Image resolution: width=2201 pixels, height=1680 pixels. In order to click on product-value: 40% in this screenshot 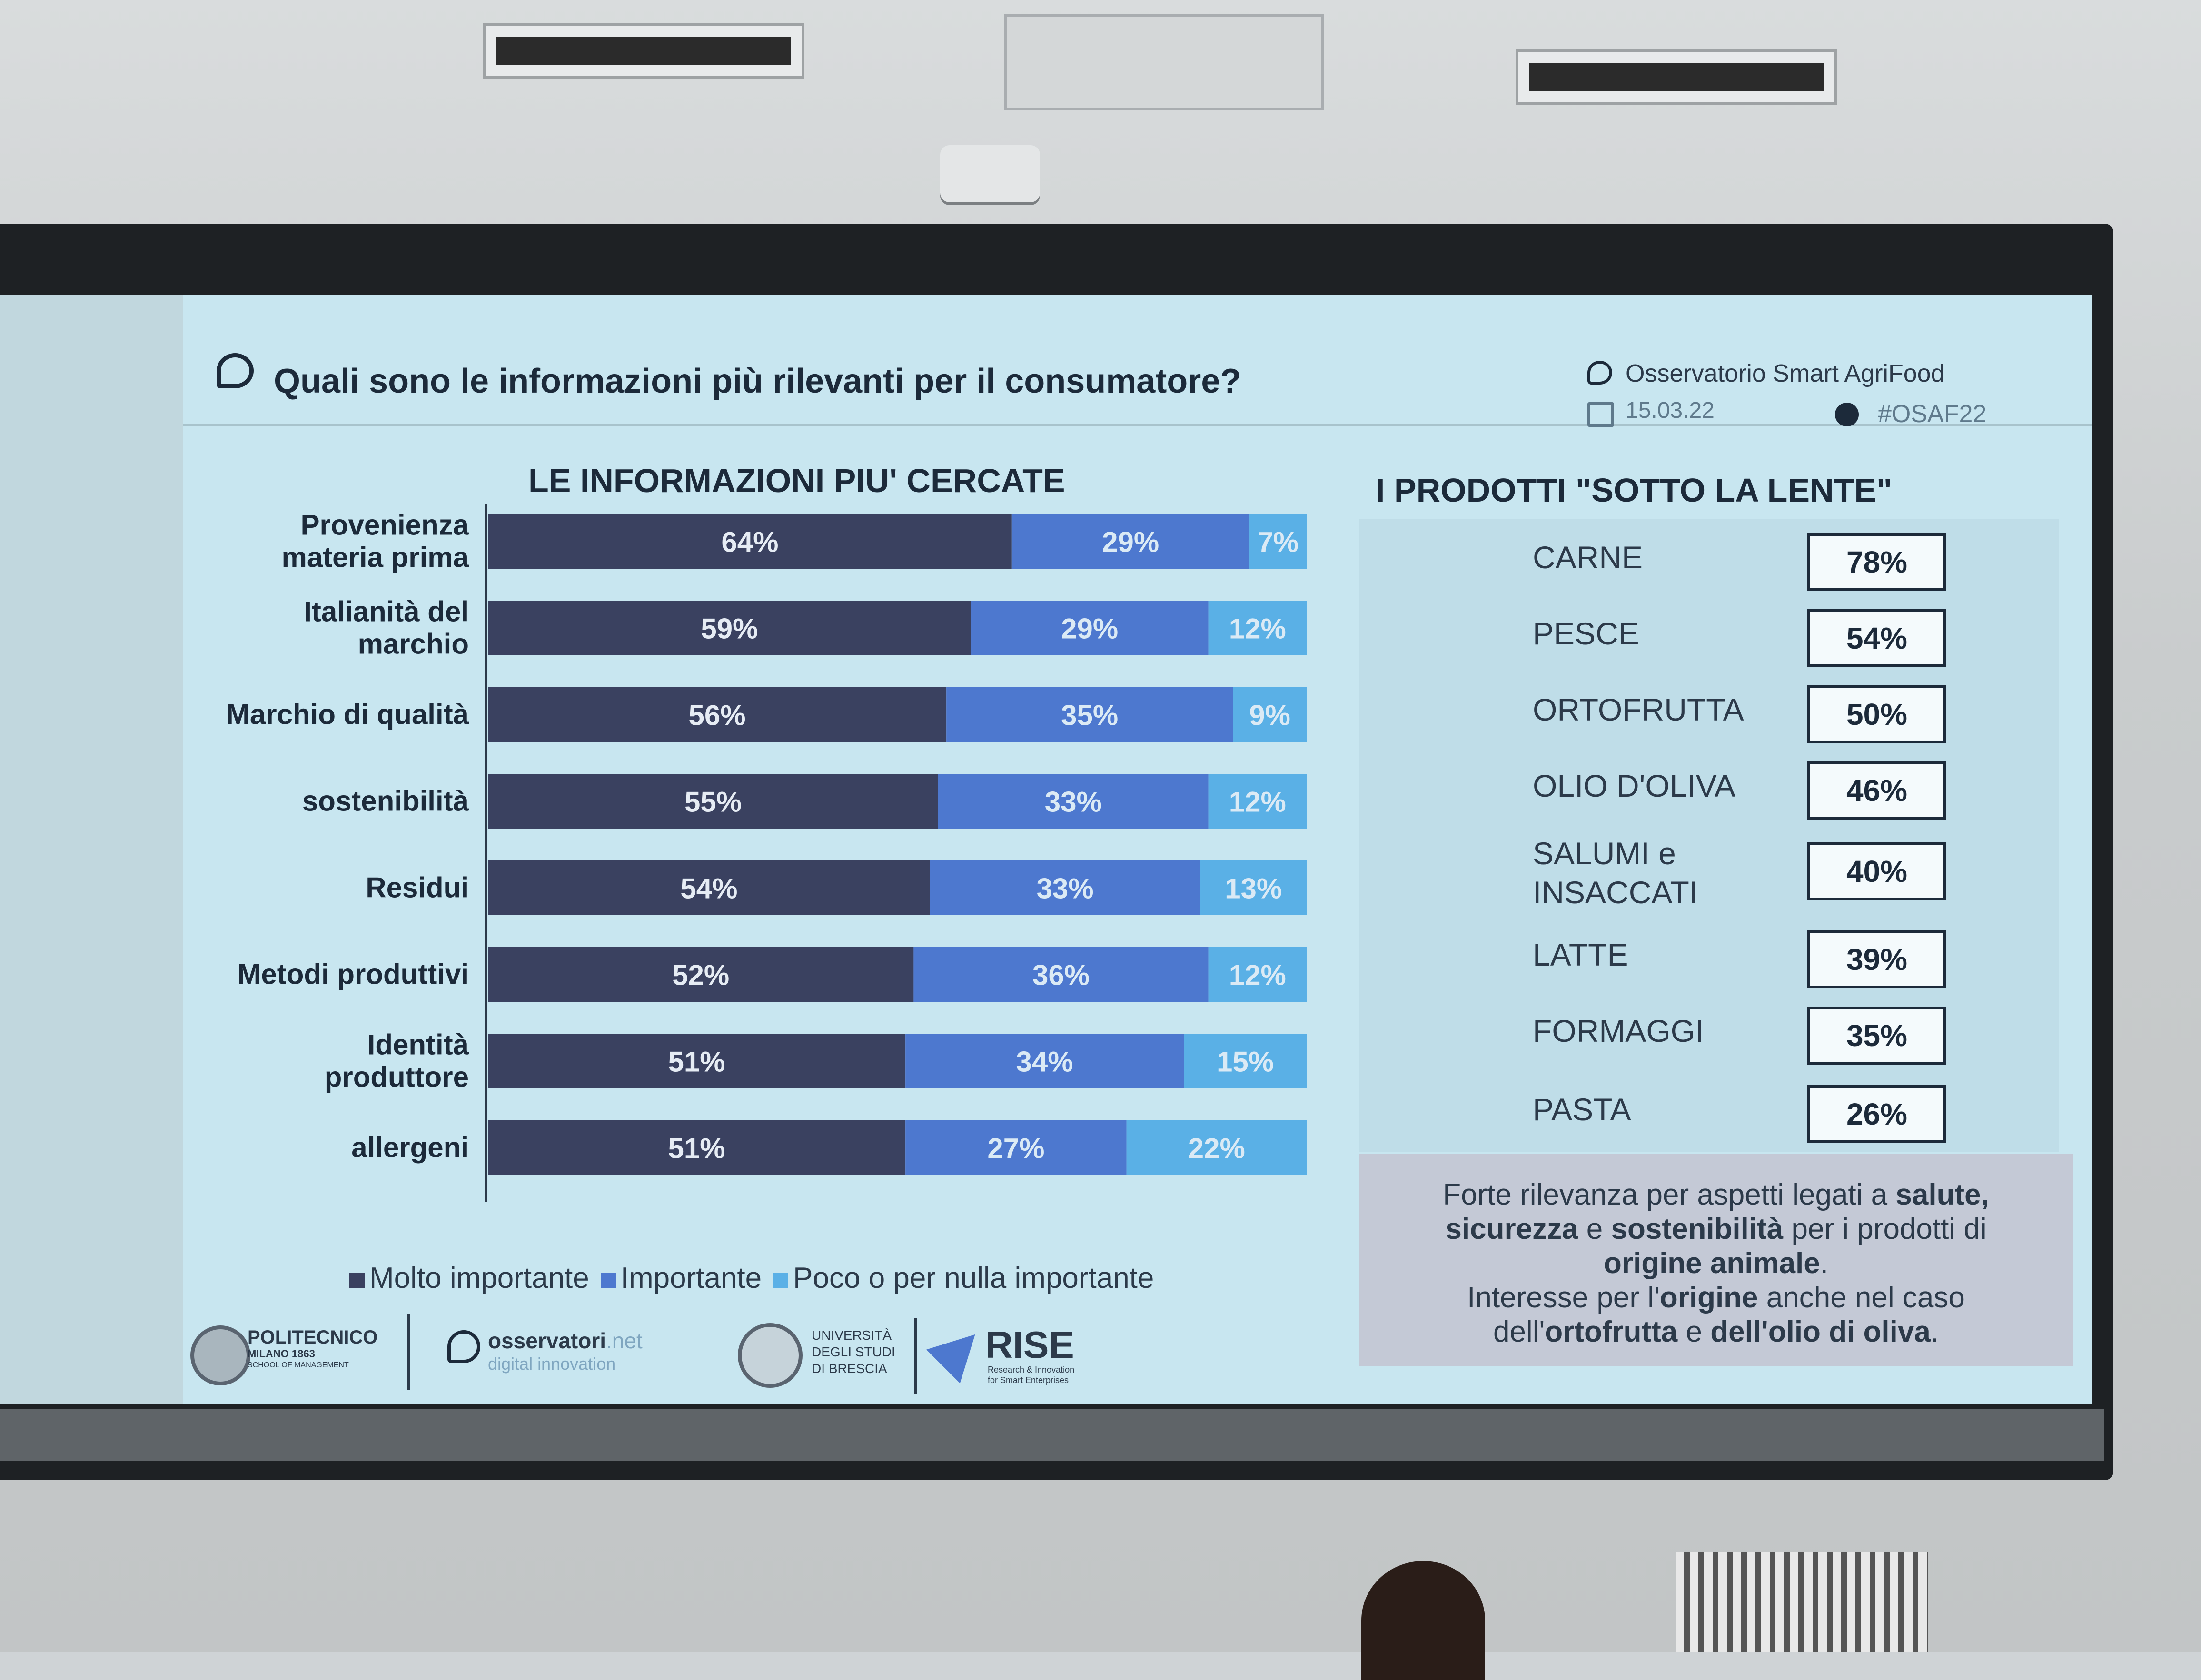, I will do `click(1876, 871)`.